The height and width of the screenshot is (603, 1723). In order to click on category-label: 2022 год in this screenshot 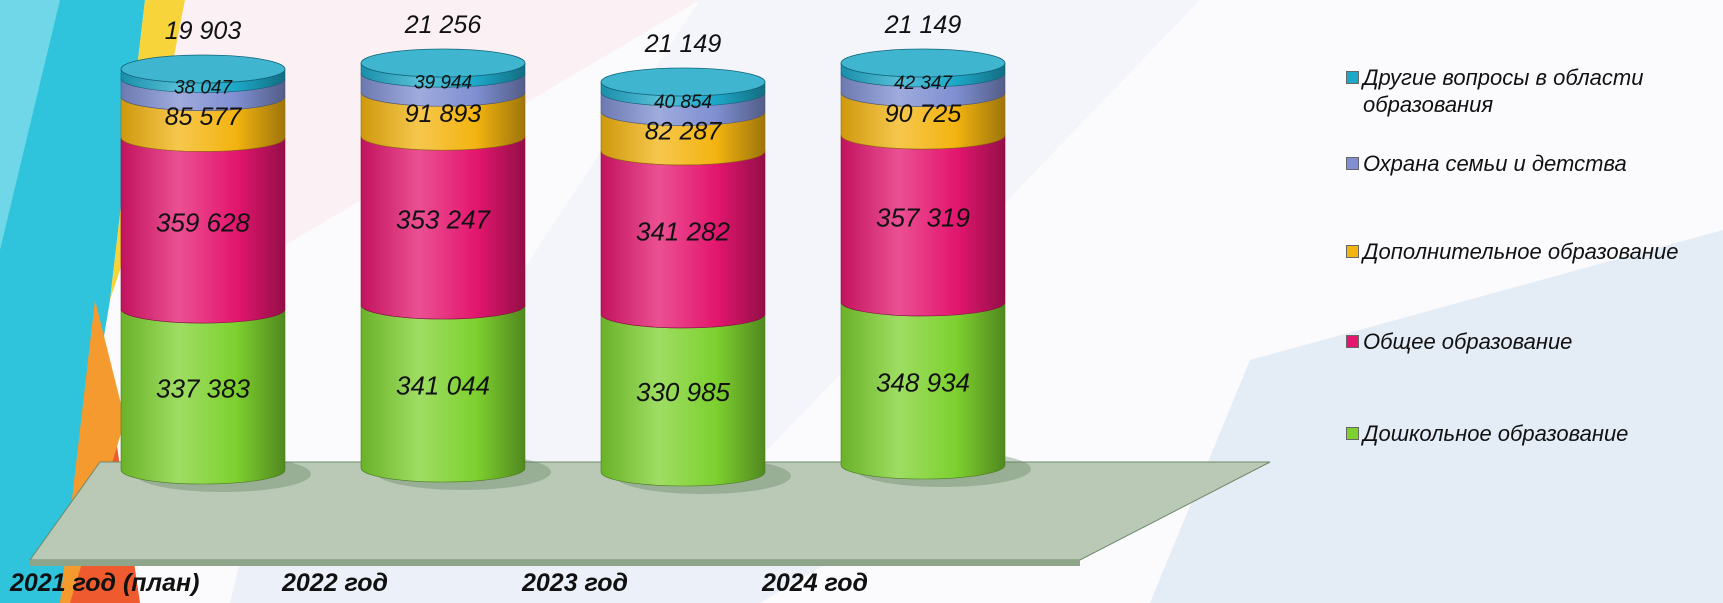, I will do `click(334, 583)`.